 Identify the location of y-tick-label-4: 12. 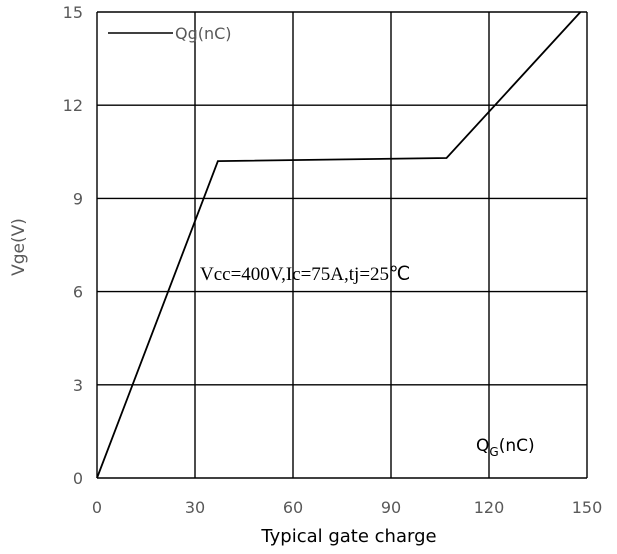
(73, 105).